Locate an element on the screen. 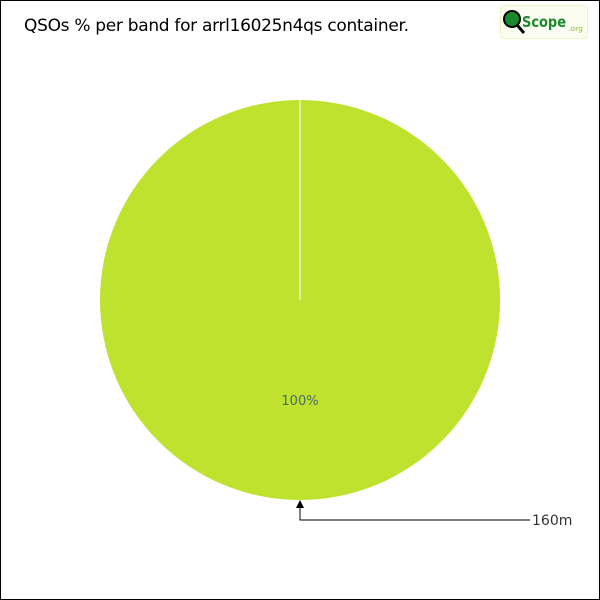  qslscope-logo-graphic: Scope .org is located at coordinates (543, 22).